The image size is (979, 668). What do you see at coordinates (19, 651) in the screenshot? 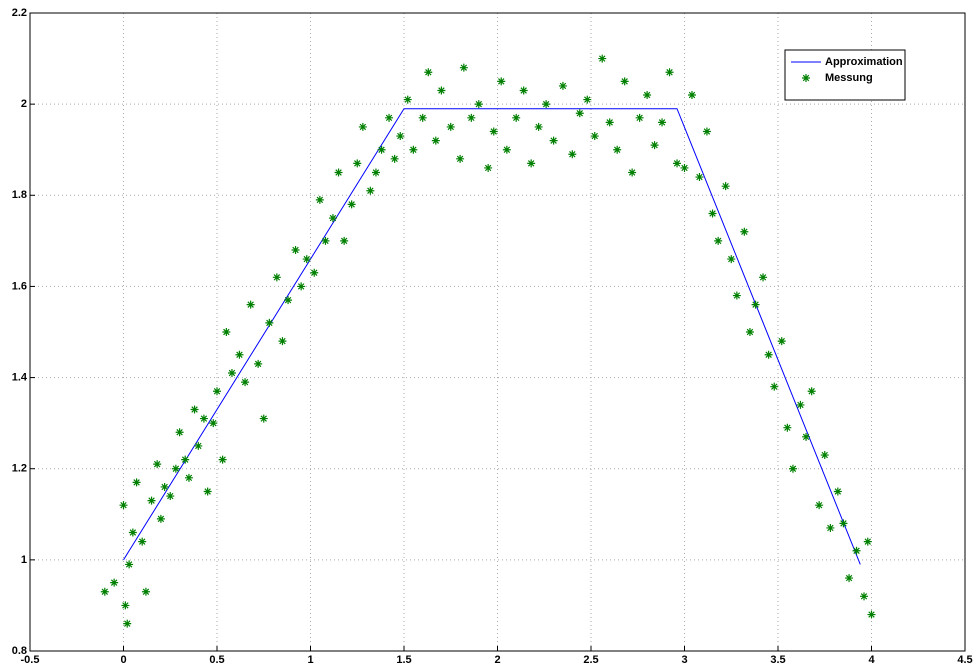
I see `y-tick-label: 0.8` at bounding box center [19, 651].